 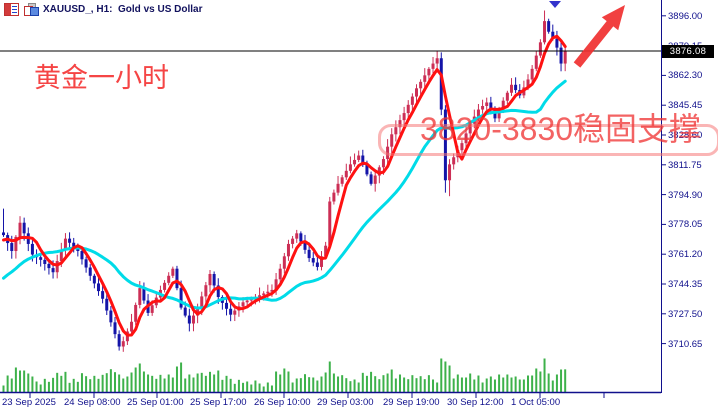 What do you see at coordinates (688, 51) in the screenshot?
I see `current-price-tag: 3876.08` at bounding box center [688, 51].